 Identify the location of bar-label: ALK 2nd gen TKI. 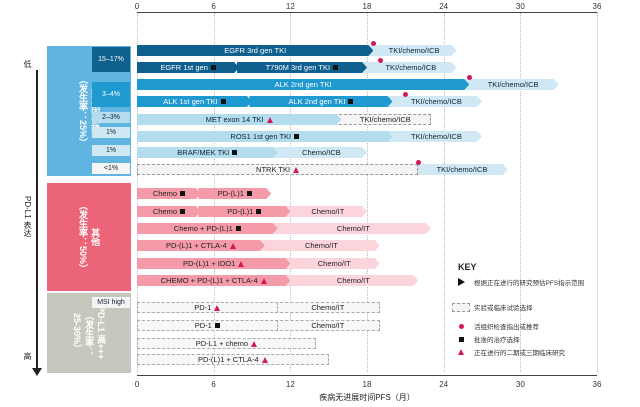
(303, 84).